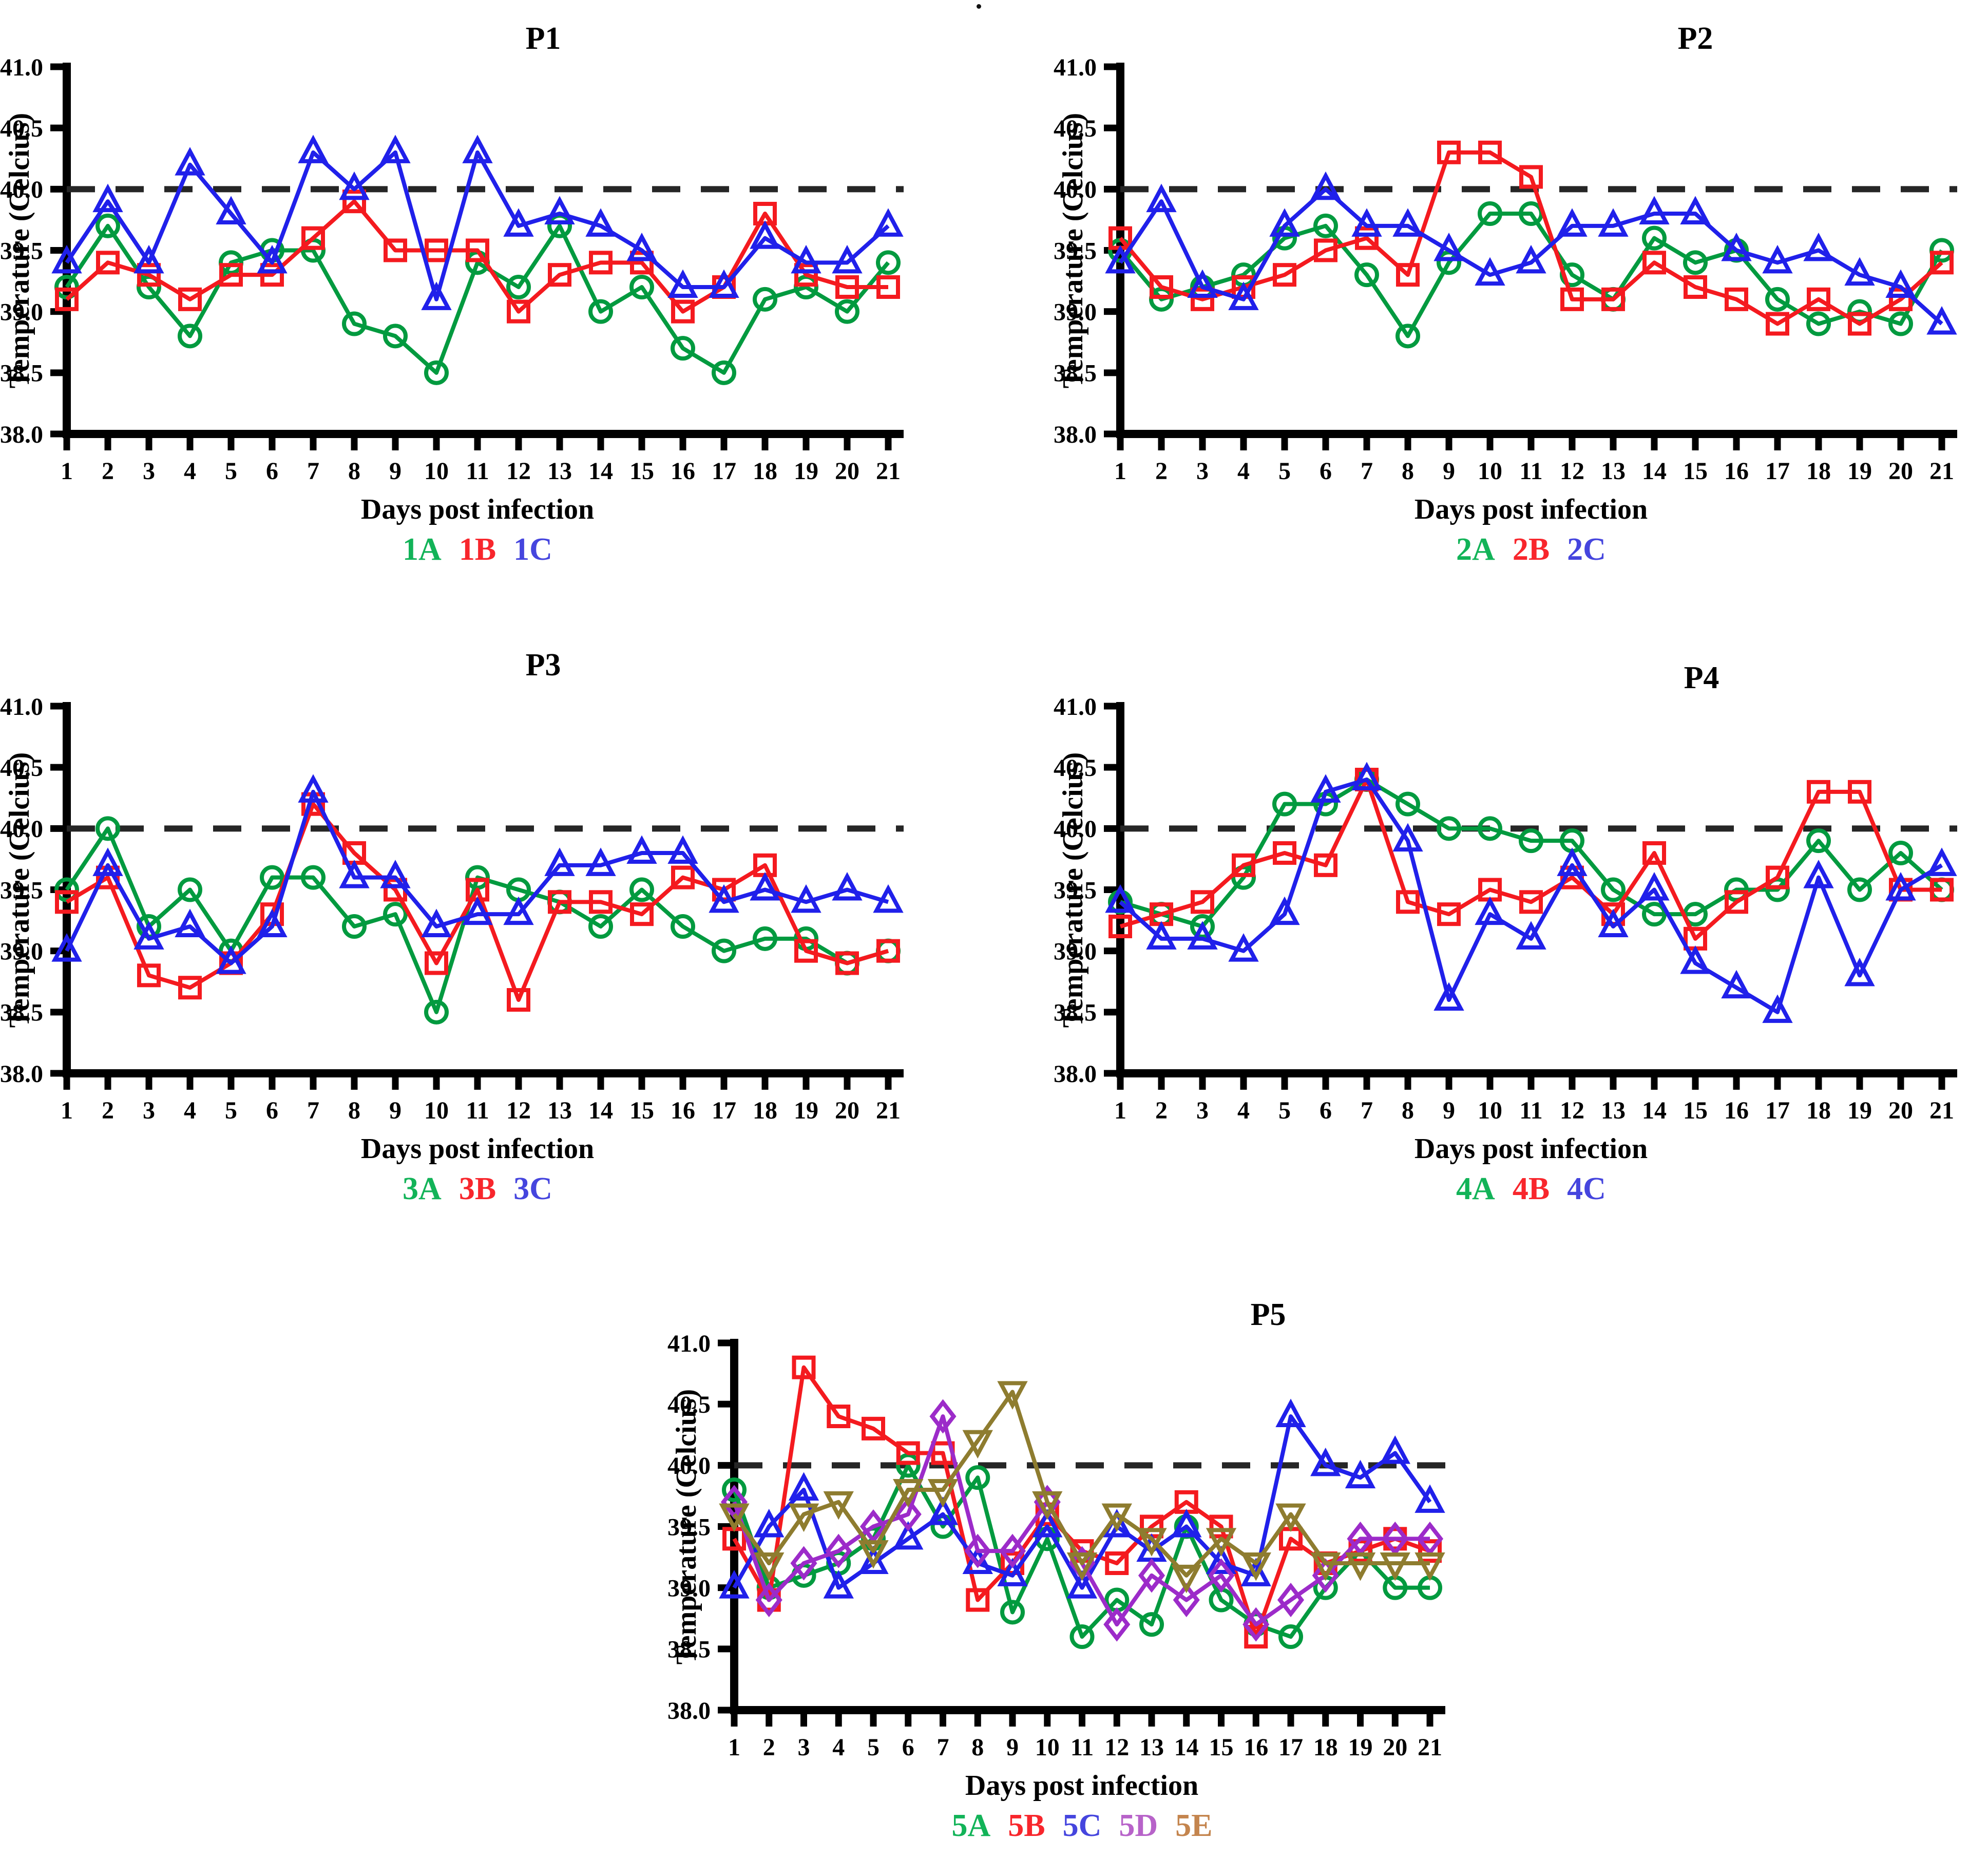  I want to click on legend: 4A 4B 4C, so click(1531, 1189).